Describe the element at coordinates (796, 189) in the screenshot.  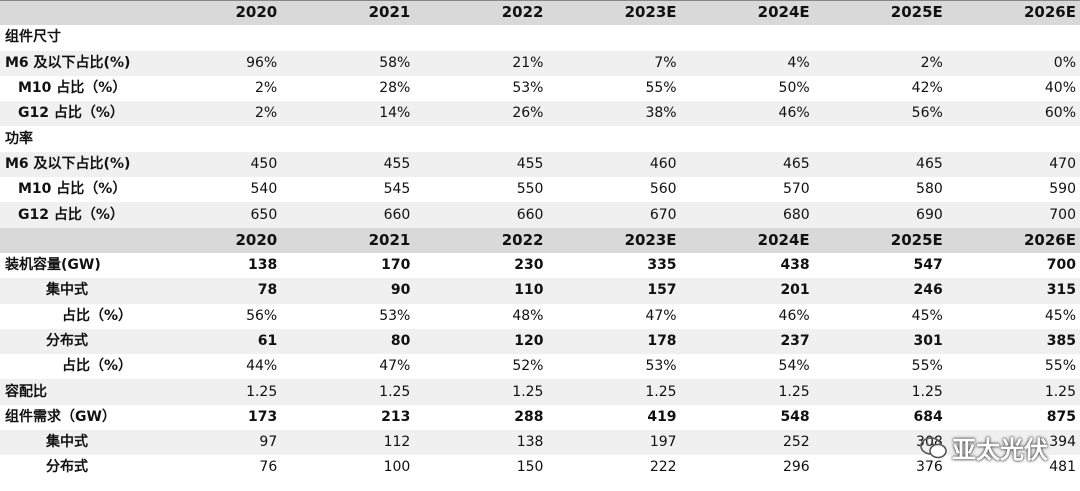
I see `table-cell: 570` at that location.